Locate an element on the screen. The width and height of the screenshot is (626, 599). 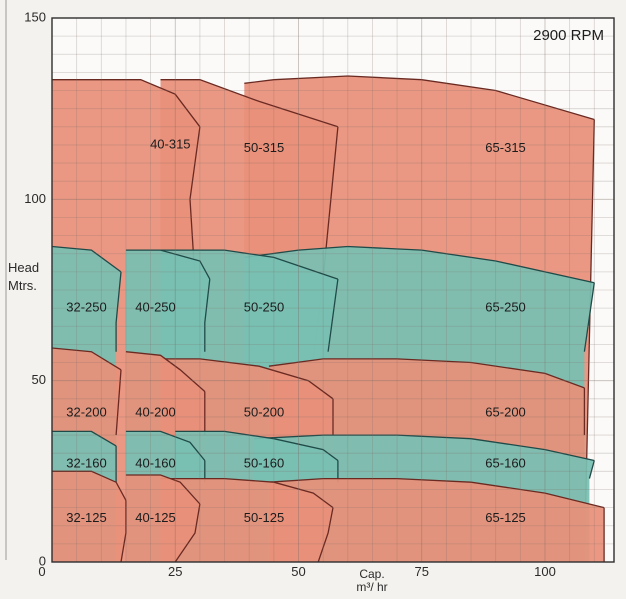
series-label-40-125: 40-125 is located at coordinates (155, 517).